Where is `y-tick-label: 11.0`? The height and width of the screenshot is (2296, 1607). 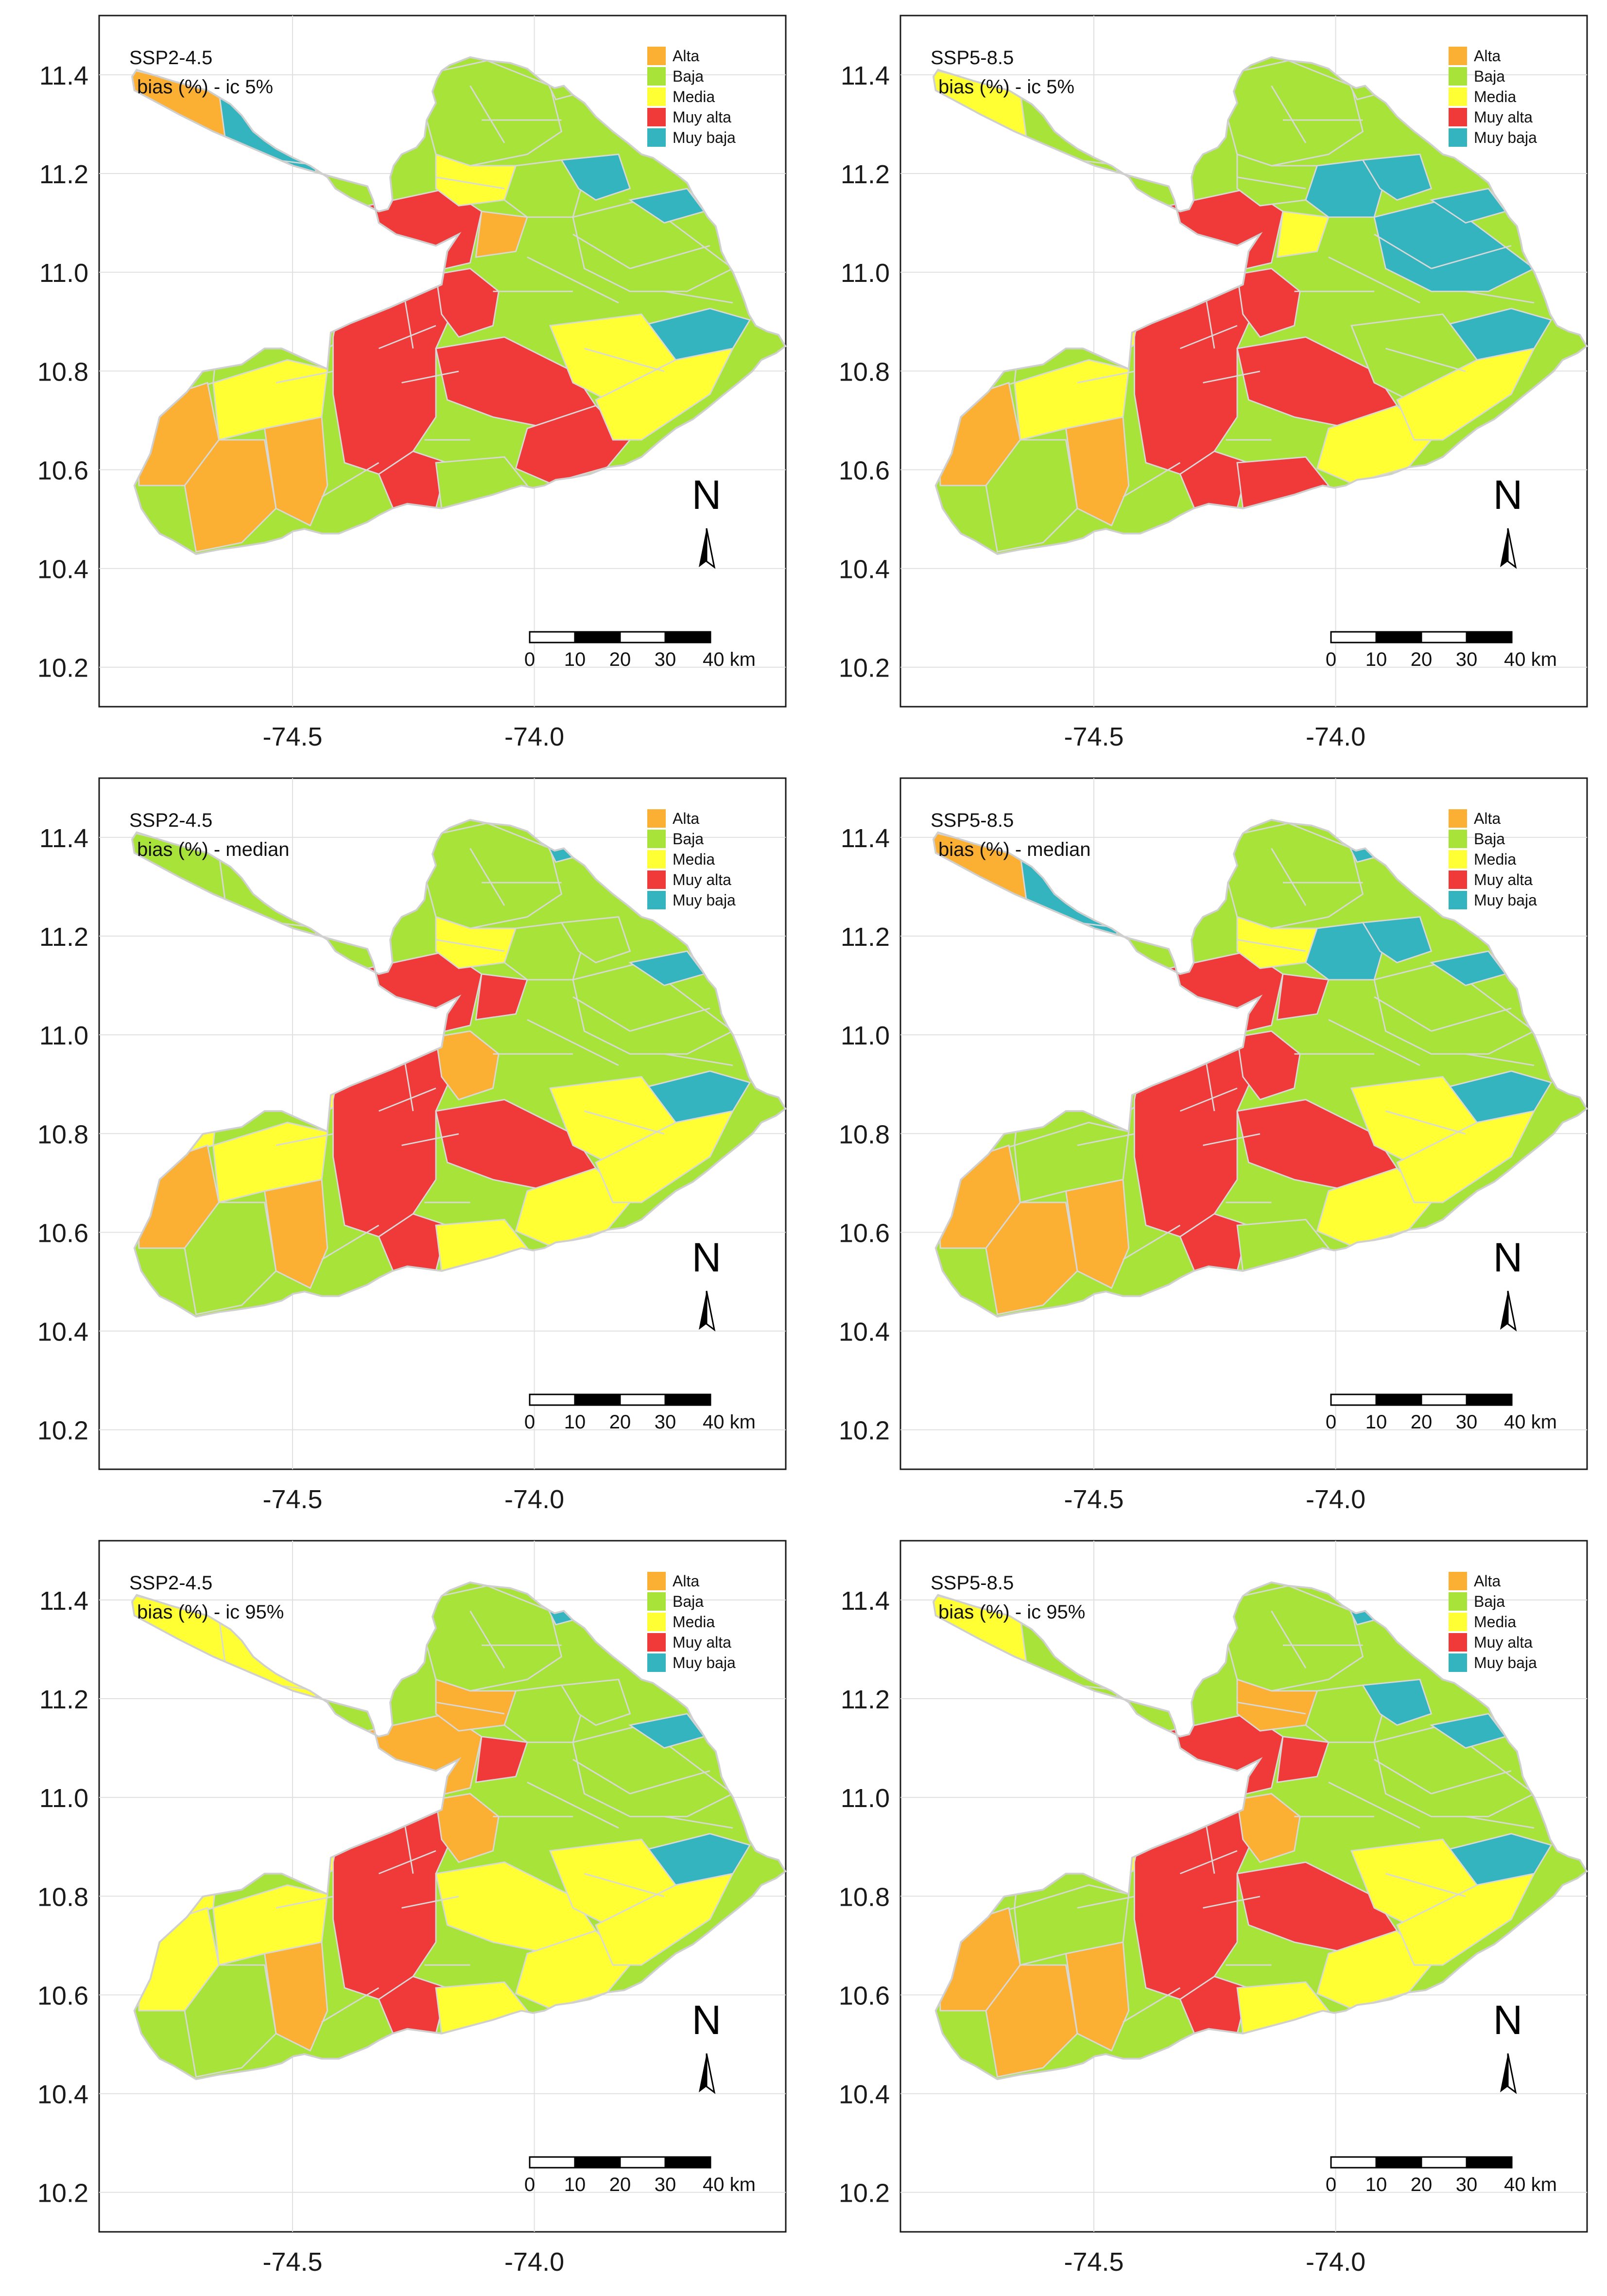 y-tick-label: 11.0 is located at coordinates (63, 273).